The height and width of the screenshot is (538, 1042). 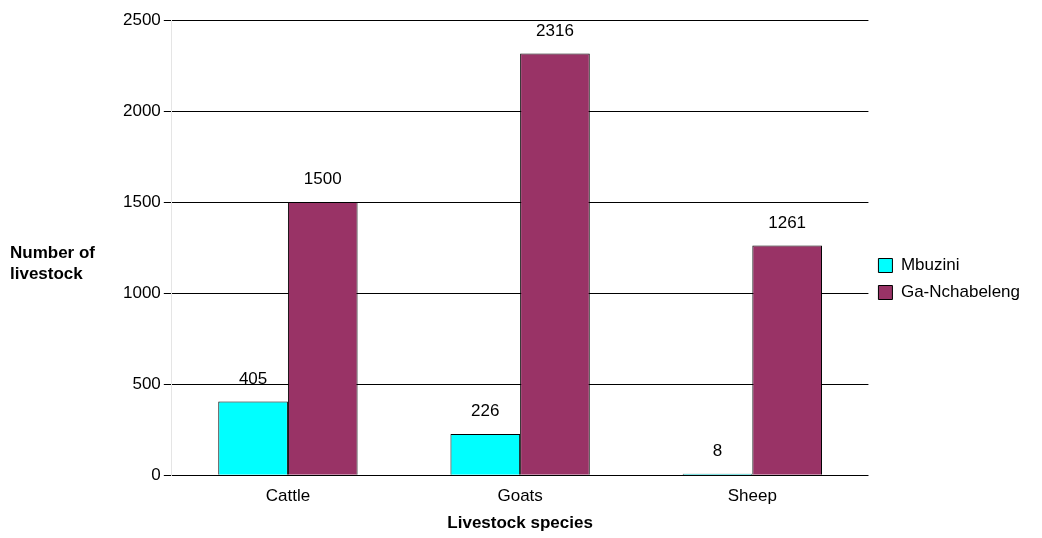 What do you see at coordinates (555, 30) in the screenshot?
I see `data-label: 2316` at bounding box center [555, 30].